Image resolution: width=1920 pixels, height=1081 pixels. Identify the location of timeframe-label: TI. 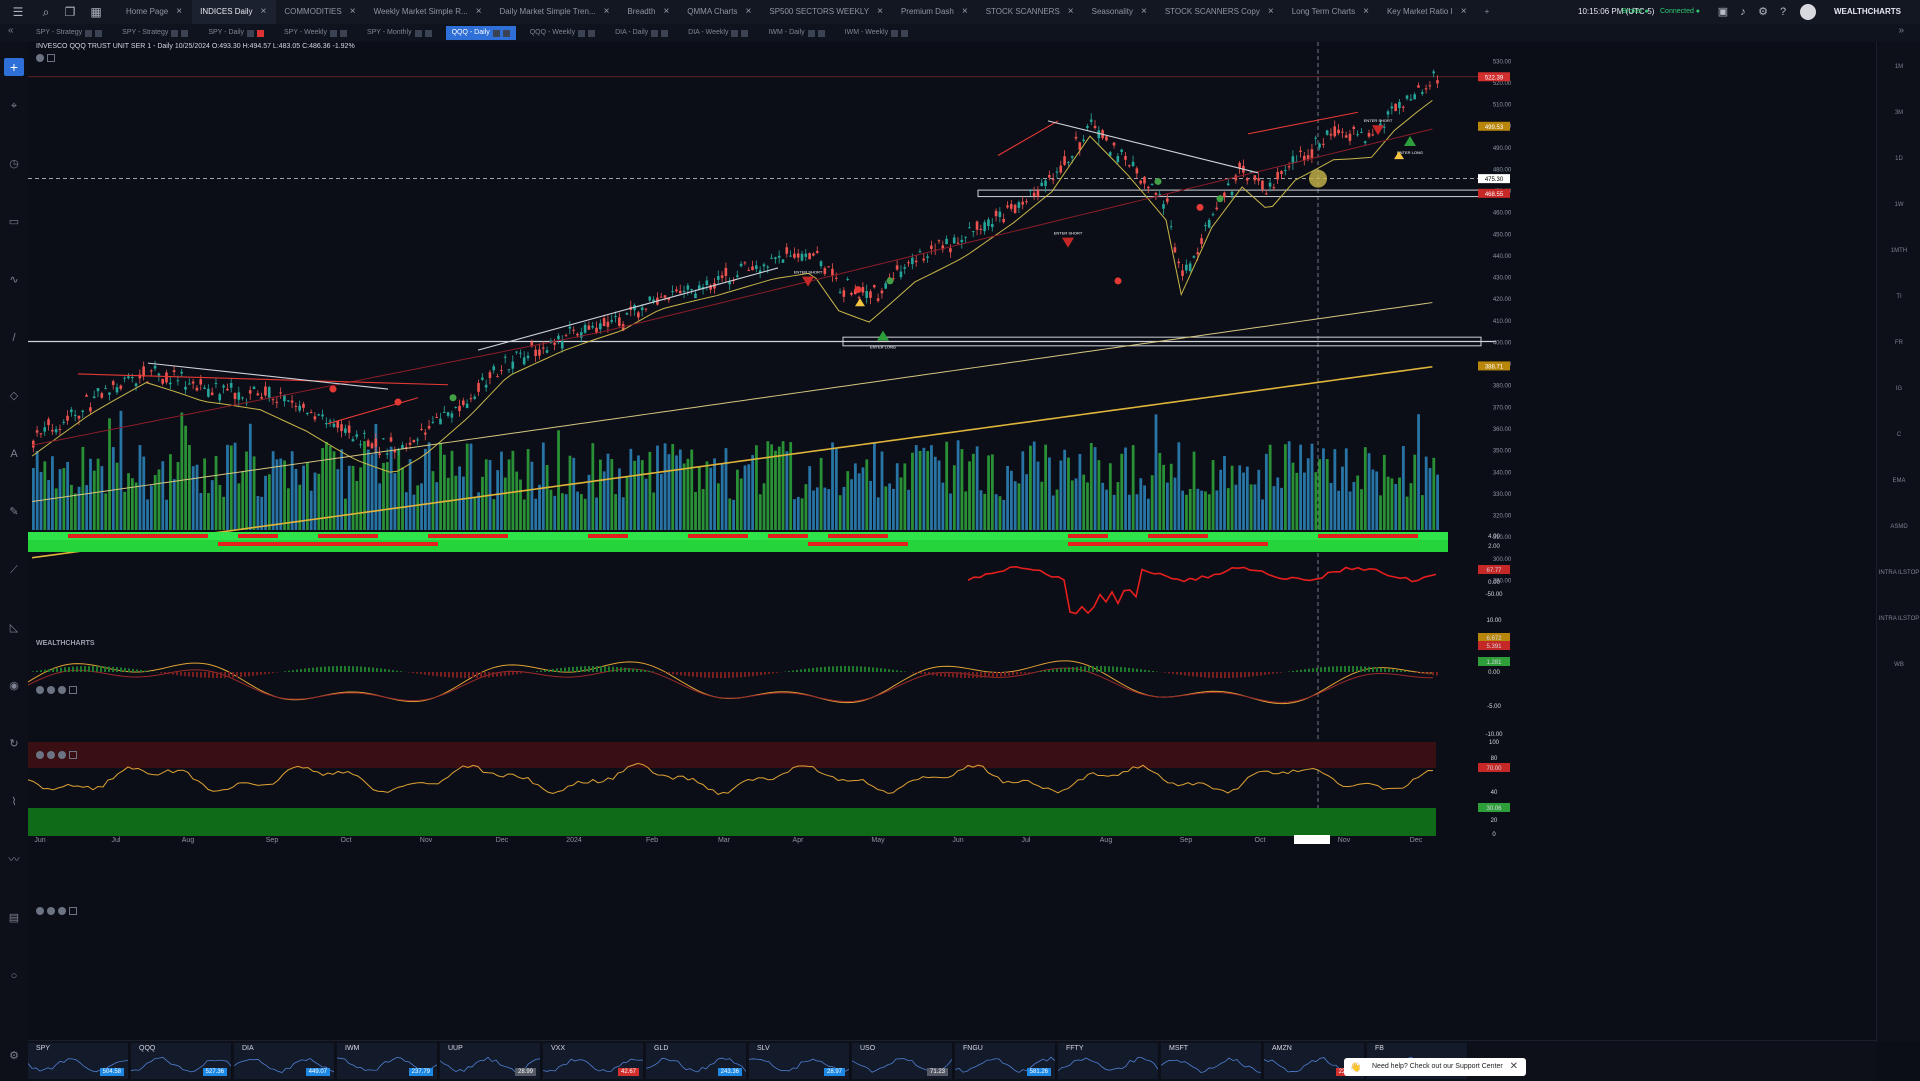
(1898, 297).